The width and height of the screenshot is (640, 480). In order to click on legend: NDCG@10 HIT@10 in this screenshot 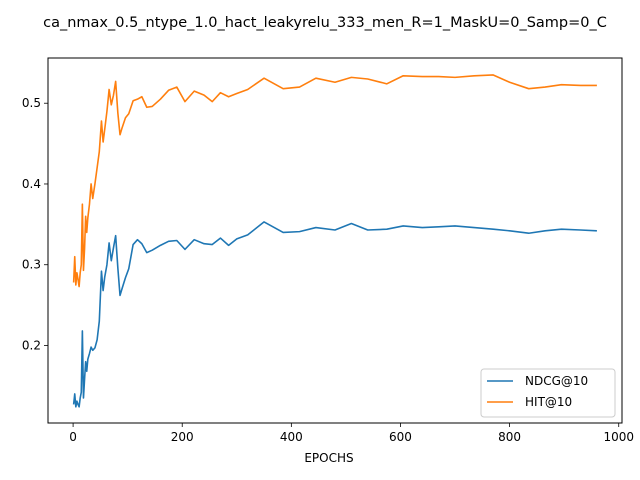, I will do `click(548, 393)`.